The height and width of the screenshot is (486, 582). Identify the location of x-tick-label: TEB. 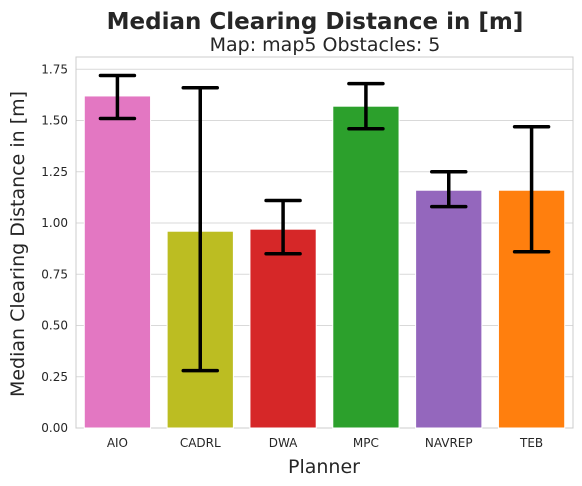
(531, 443).